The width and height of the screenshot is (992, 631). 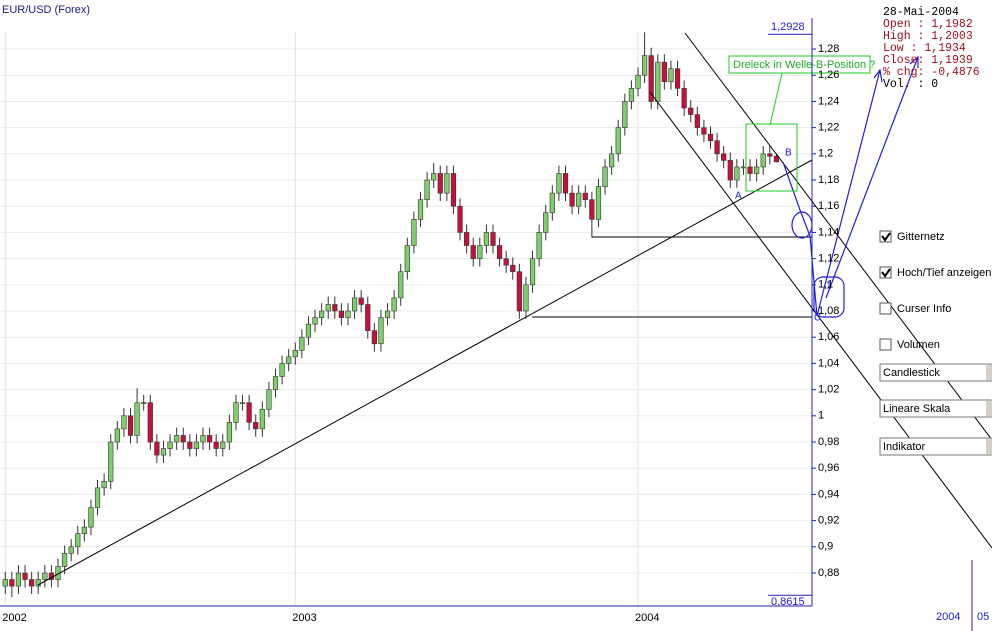 What do you see at coordinates (738, 196) in the screenshot?
I see `wave-label: A` at bounding box center [738, 196].